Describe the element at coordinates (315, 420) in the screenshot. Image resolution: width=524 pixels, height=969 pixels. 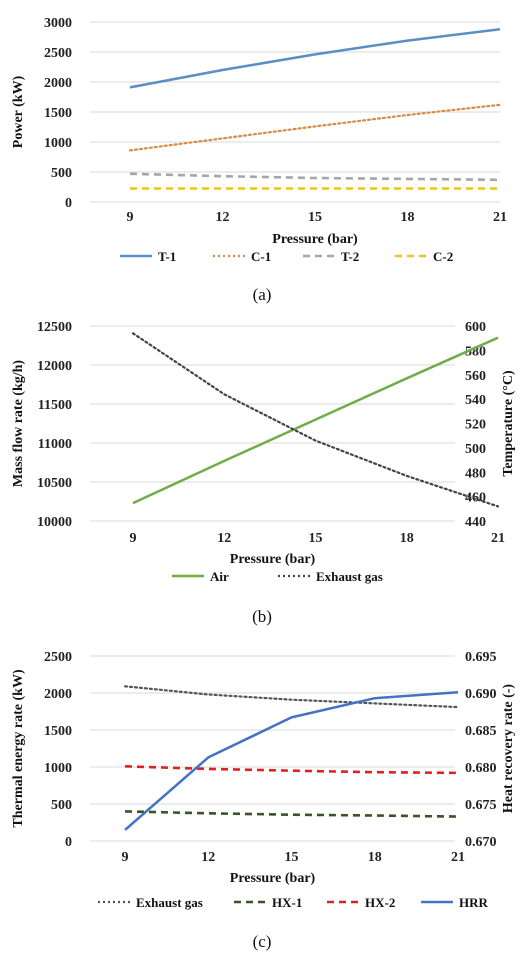
I see `series-line-air` at that location.